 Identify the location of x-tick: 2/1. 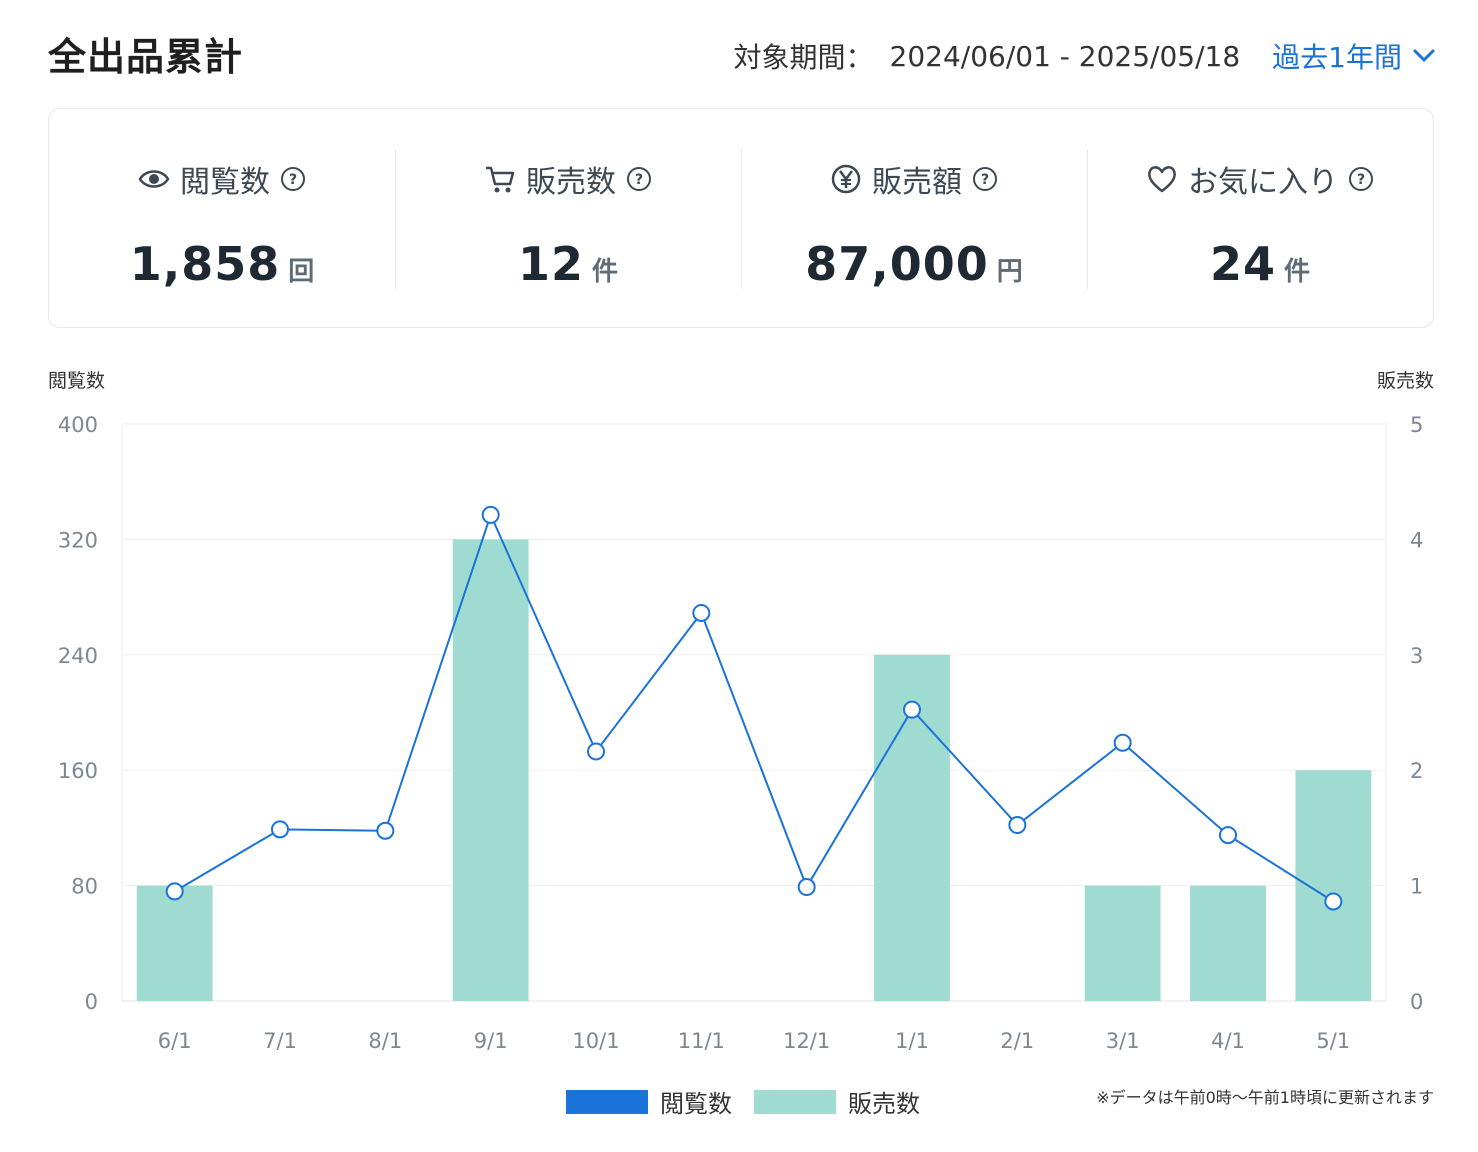
(1017, 1041).